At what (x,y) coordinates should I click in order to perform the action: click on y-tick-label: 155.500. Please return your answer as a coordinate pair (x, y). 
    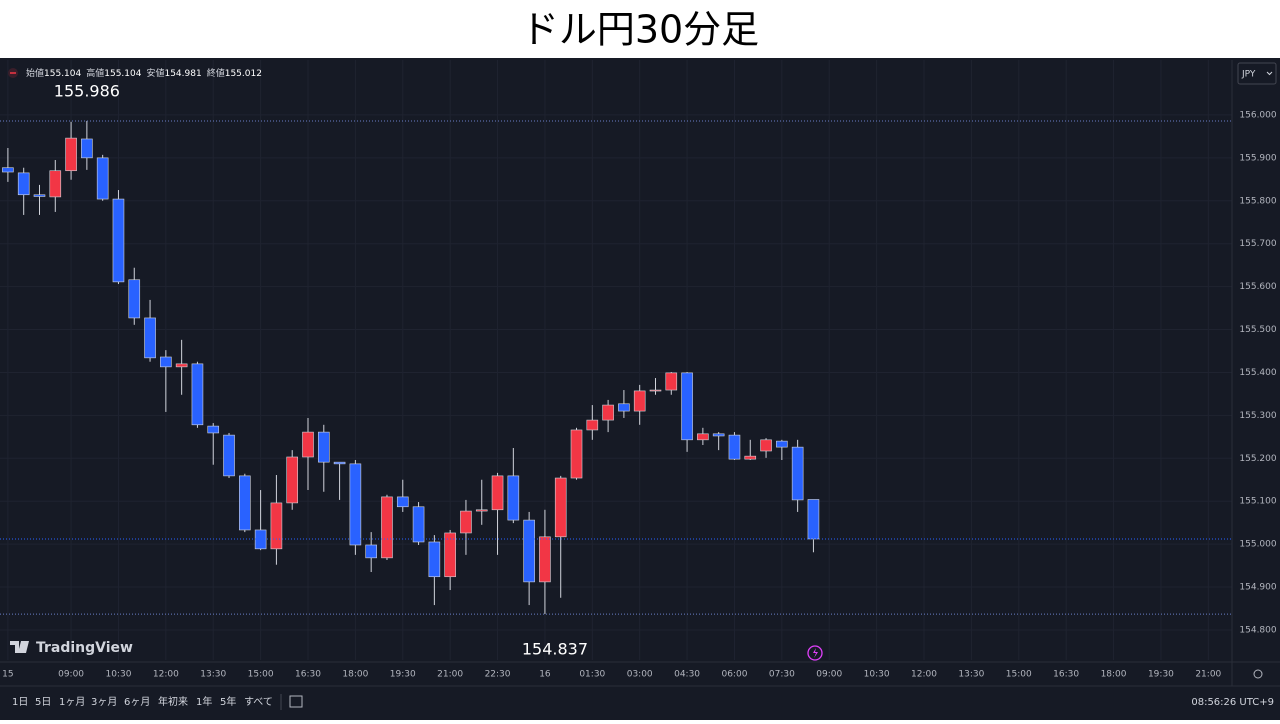
    Looking at the image, I should click on (1257, 330).